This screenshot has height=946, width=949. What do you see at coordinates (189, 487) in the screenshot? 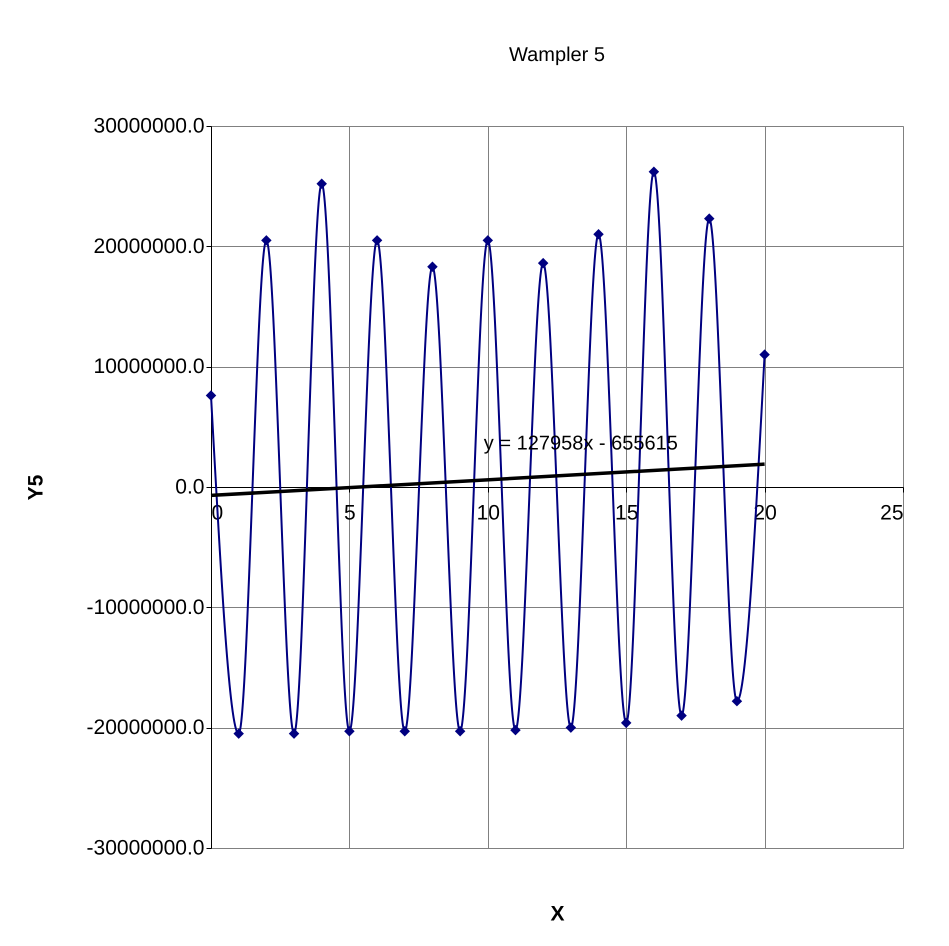
I see `y-tick-label: 0.0` at bounding box center [189, 487].